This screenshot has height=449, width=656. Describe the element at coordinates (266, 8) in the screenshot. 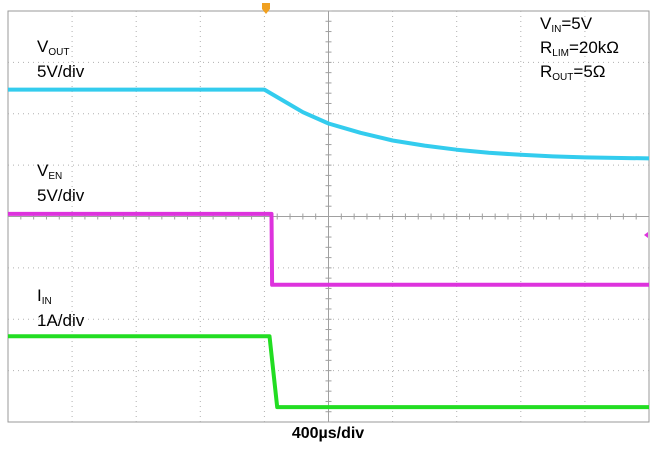

I see `trigger-marker` at that location.